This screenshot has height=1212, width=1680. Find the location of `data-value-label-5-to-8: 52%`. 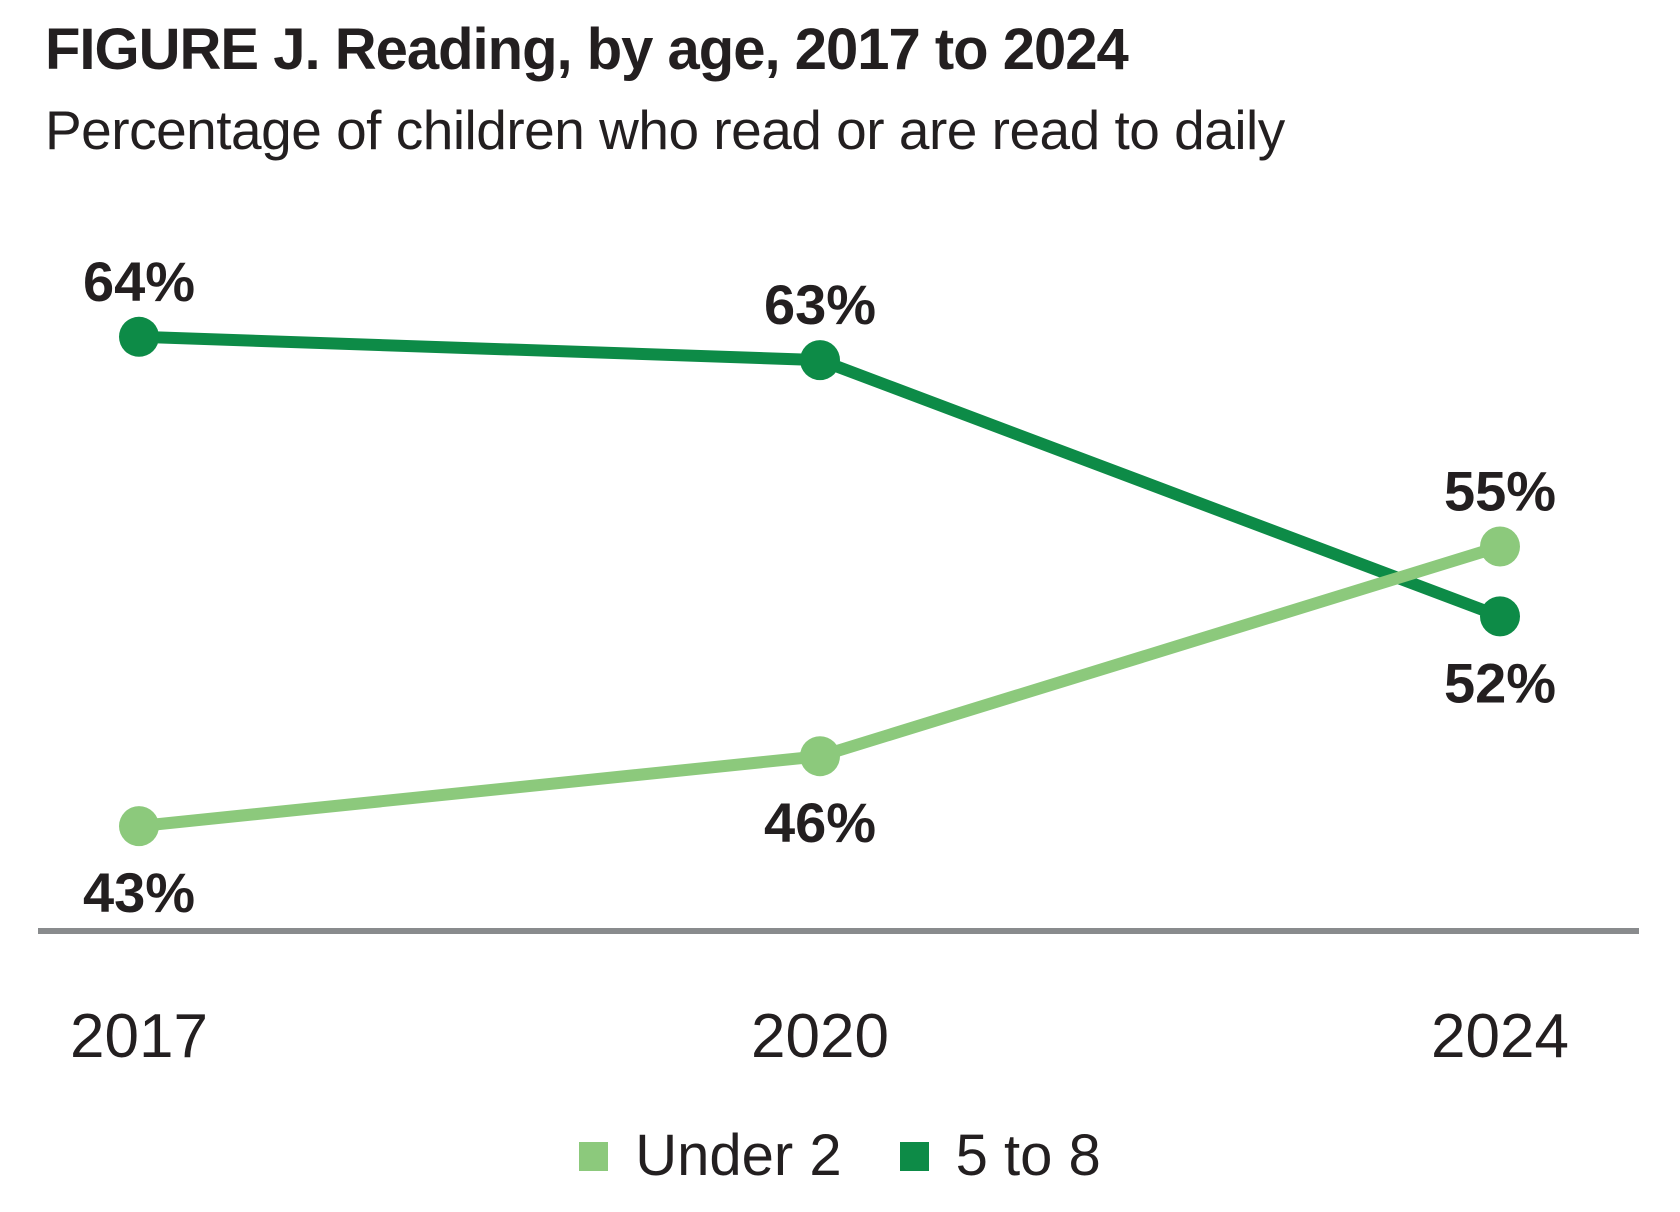

data-value-label-5-to-8: 52% is located at coordinates (1500, 682).